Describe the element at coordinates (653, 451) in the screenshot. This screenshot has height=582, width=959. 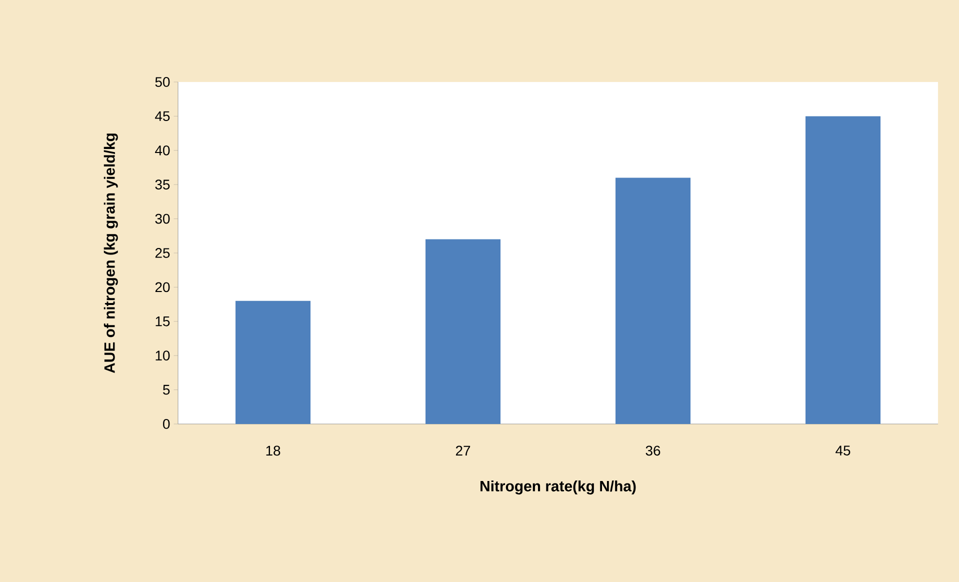
I see `x-tick-label: 36` at that location.